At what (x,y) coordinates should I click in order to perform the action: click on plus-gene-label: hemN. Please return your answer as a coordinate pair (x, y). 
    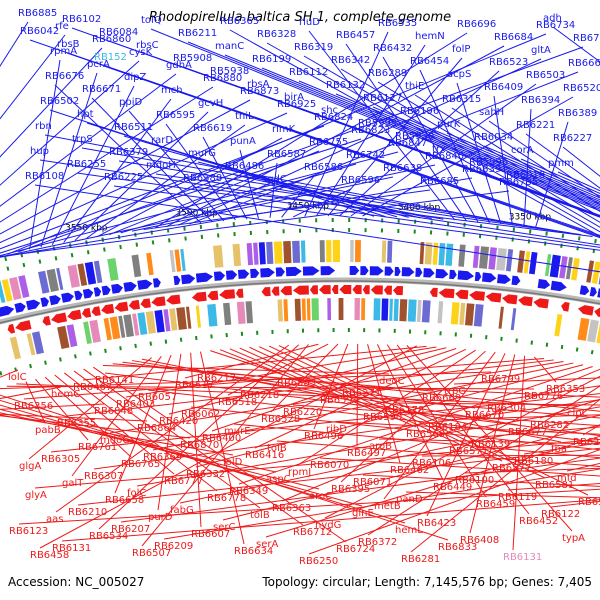
    Looking at the image, I should click on (430, 36).